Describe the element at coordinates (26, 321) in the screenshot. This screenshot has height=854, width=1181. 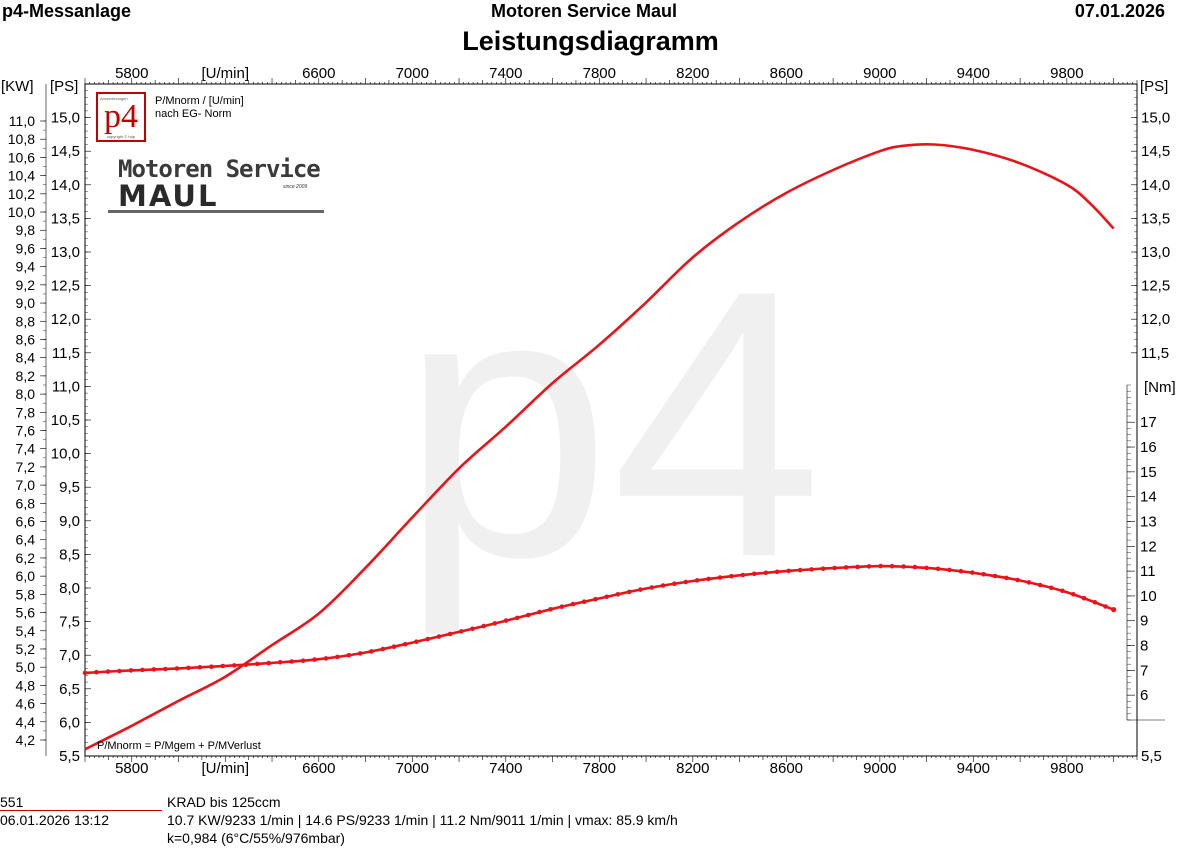
I see `kw-tick-label: 8,8` at that location.